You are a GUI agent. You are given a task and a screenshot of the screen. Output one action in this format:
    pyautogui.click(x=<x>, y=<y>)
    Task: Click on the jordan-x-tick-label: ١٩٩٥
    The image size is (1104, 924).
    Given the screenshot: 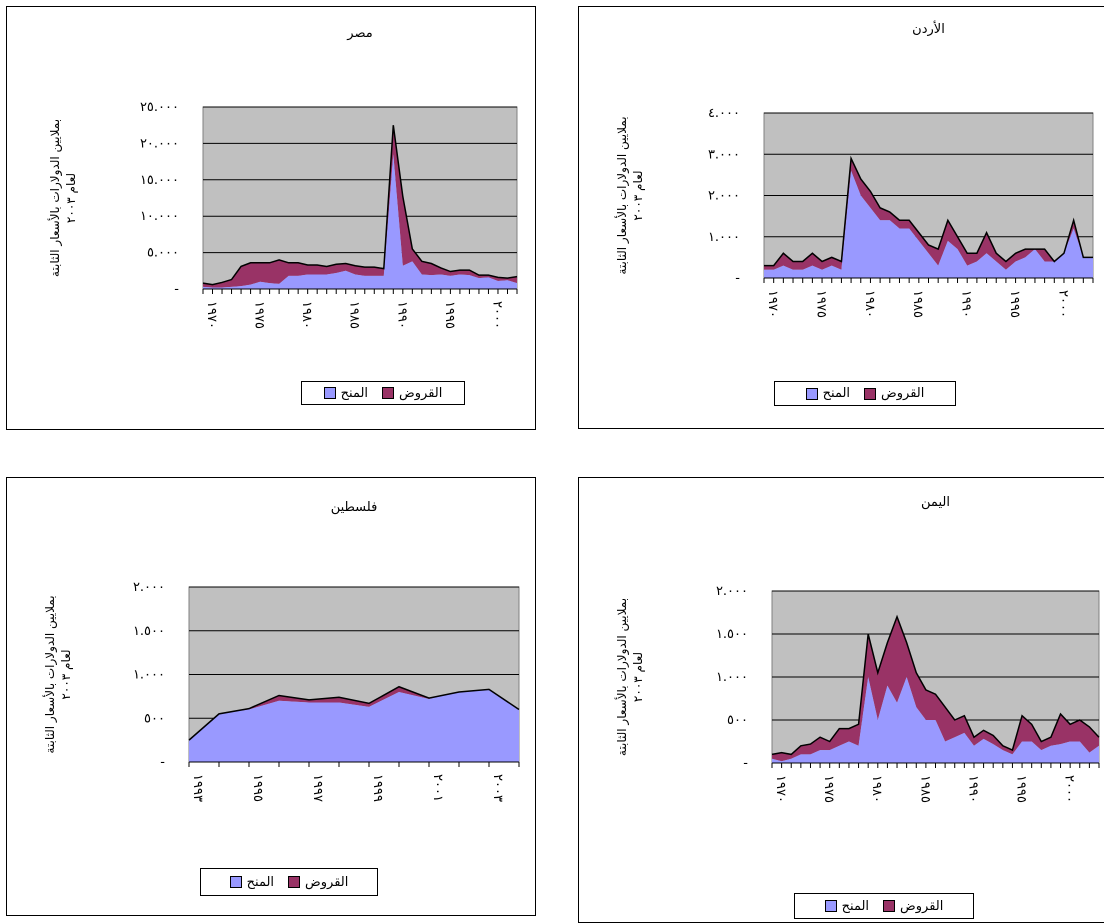 What is the action you would take?
    pyautogui.click(x=1014, y=304)
    